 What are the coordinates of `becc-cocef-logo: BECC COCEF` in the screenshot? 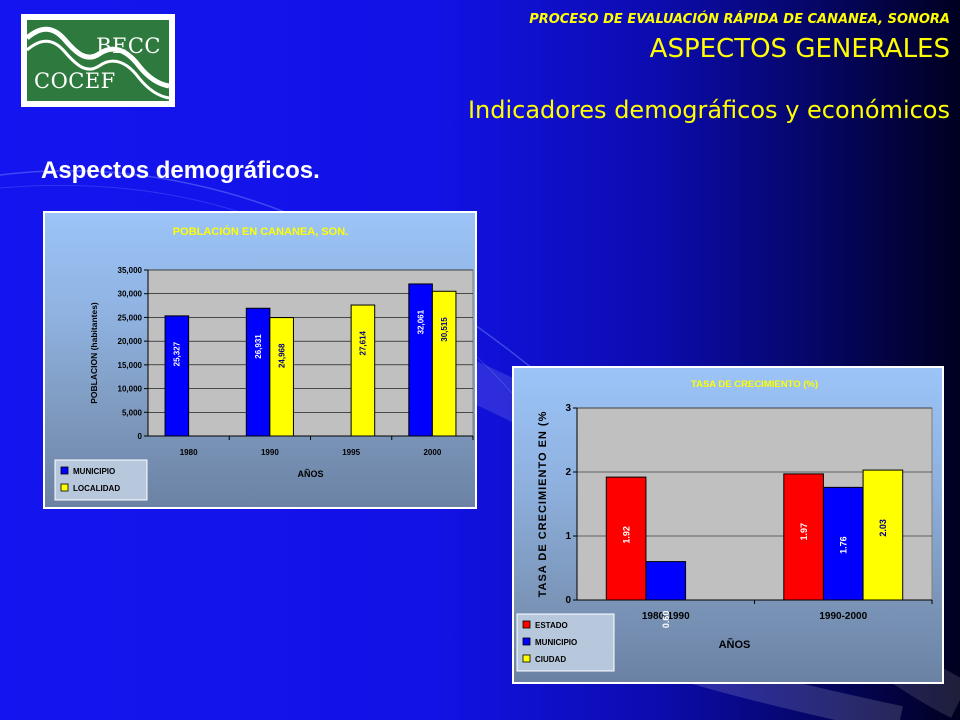 It's located at (98, 60).